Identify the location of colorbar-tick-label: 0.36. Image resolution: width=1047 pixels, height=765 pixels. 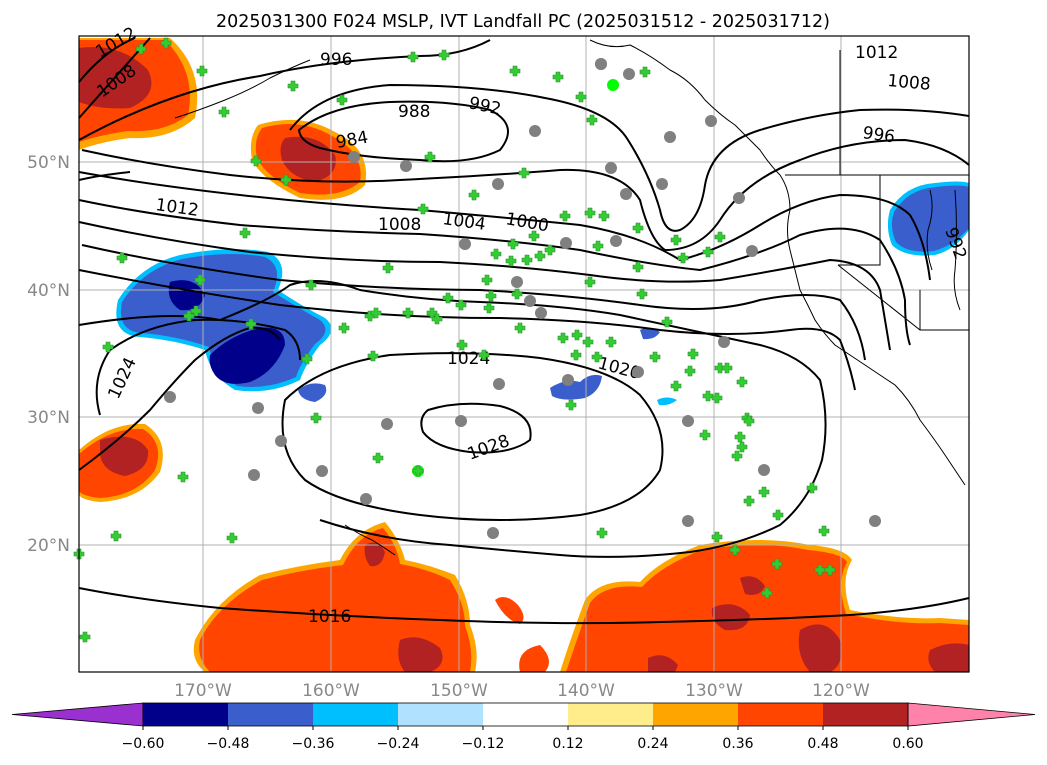
(737, 744).